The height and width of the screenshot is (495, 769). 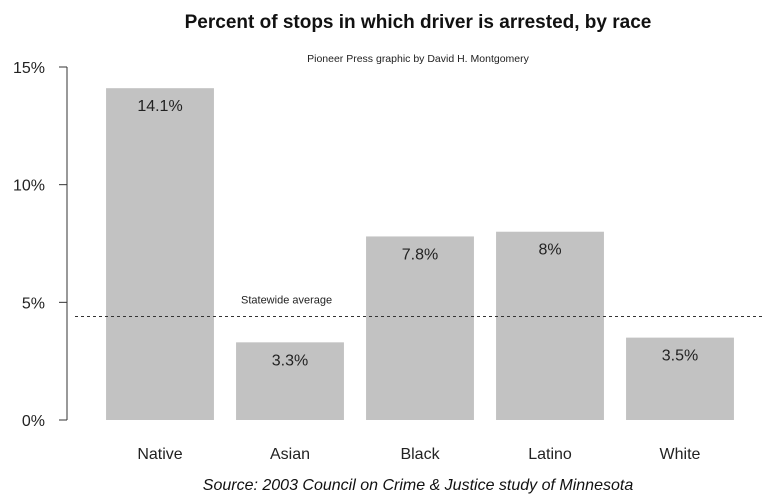 What do you see at coordinates (286, 300) in the screenshot?
I see `reference-line-label: Statewide average` at bounding box center [286, 300].